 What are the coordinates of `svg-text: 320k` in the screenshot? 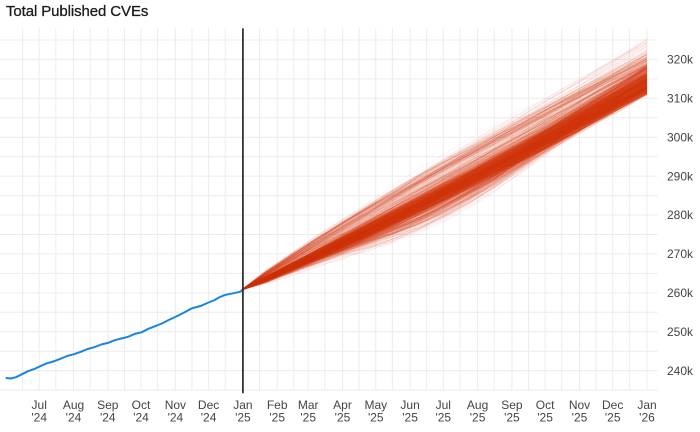 It's located at (680, 60).